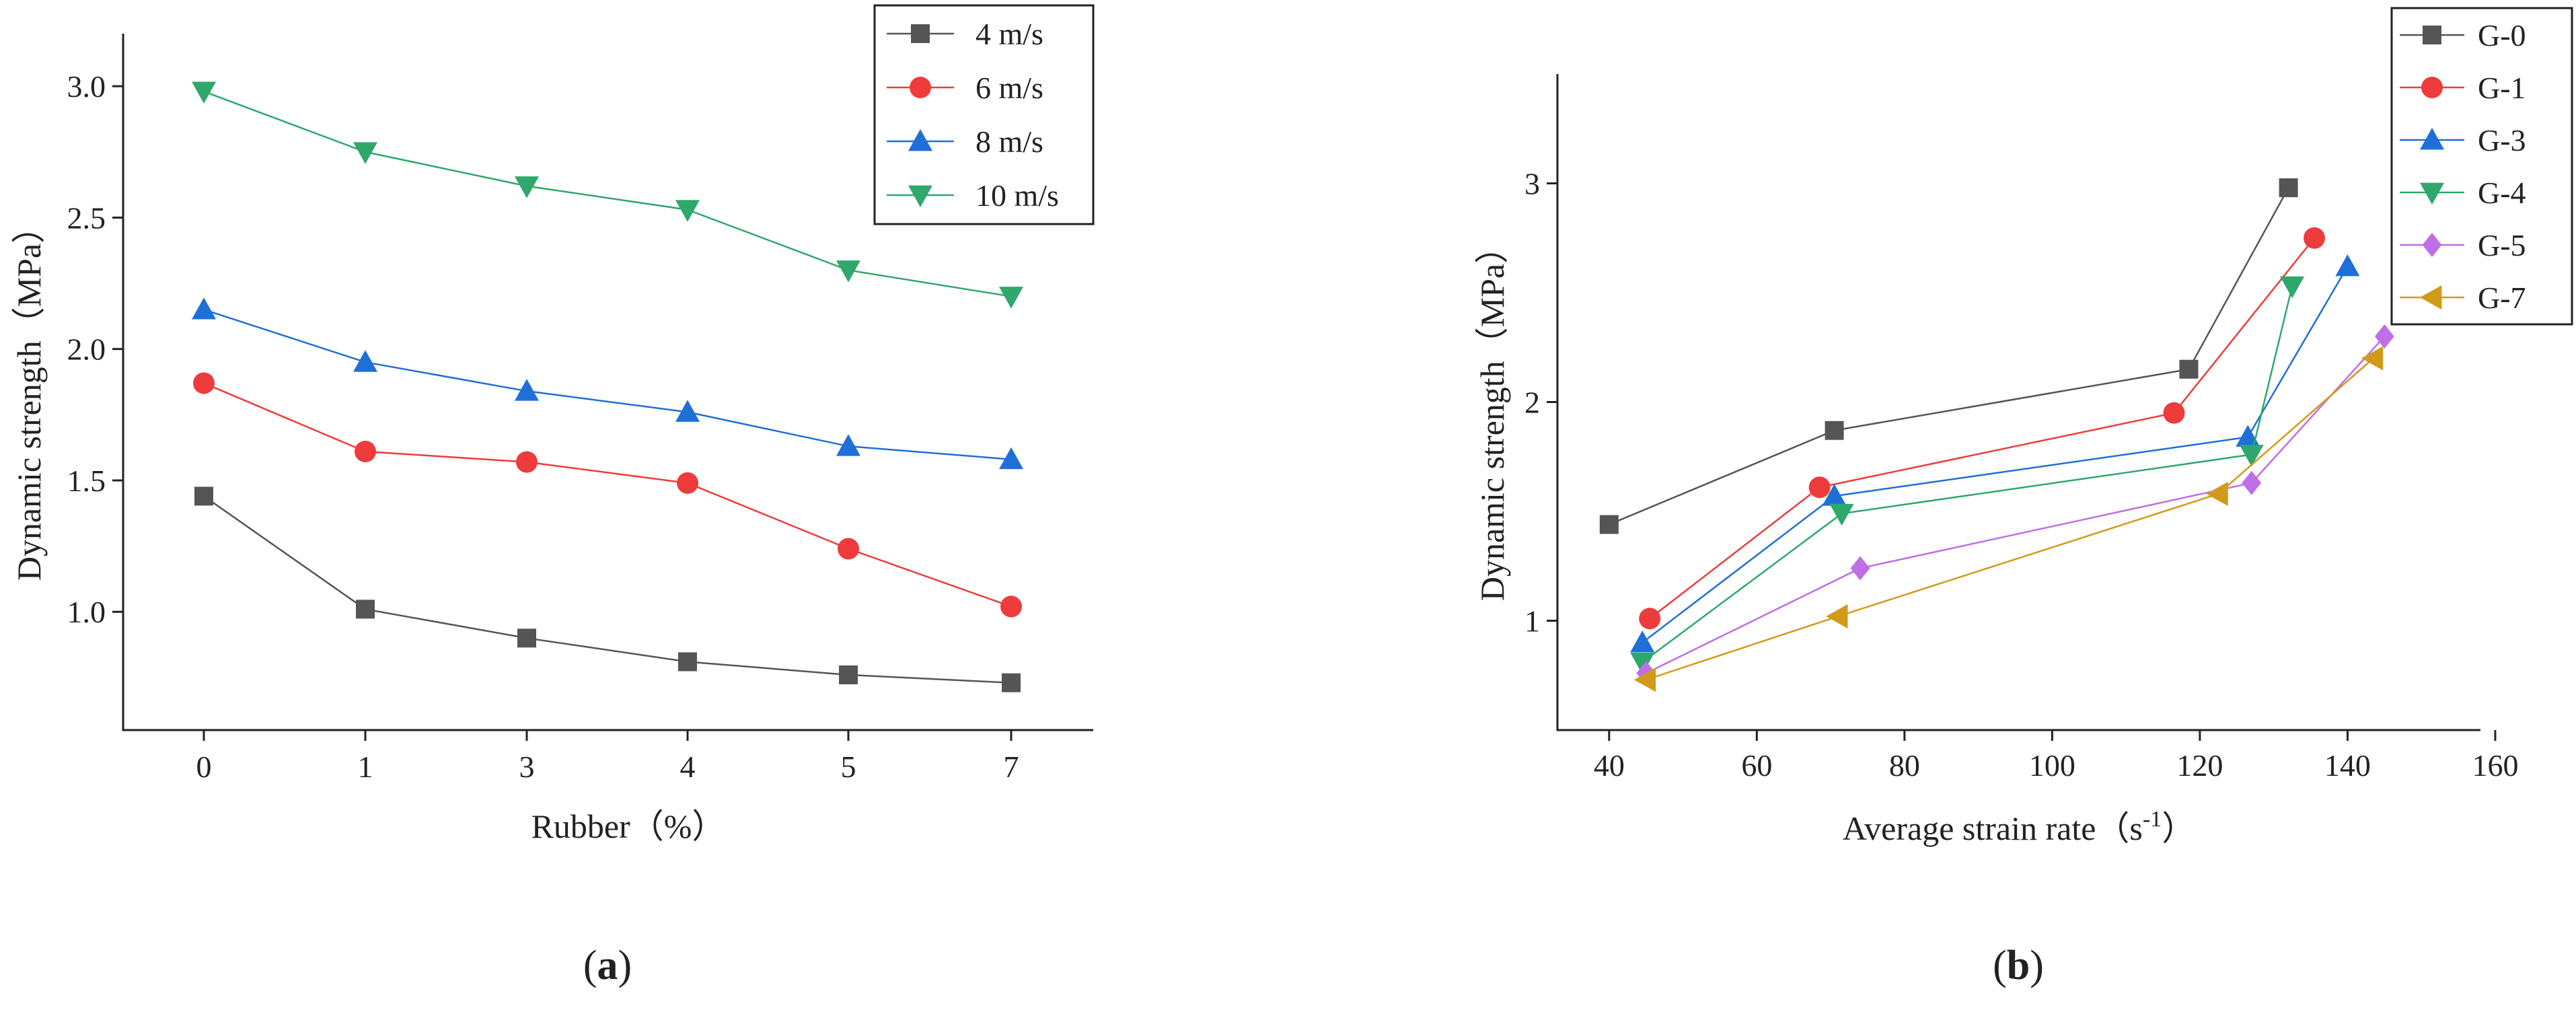 The width and height of the screenshot is (2576, 1012). Describe the element at coordinates (2463, 245) in the screenshot. I see `legend-item: G-5` at that location.